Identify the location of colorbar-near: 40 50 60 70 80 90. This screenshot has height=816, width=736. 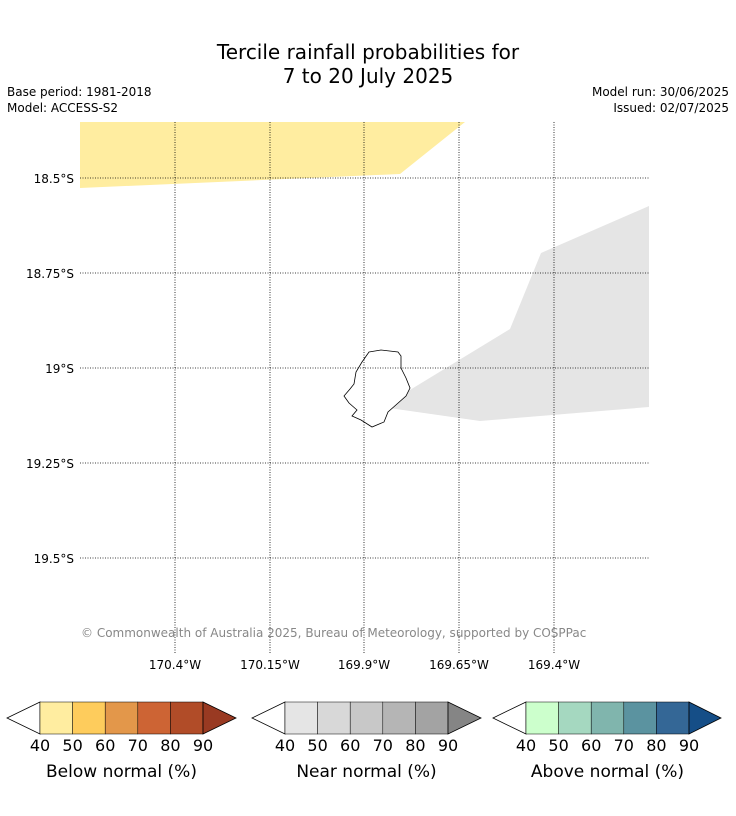
(366, 728).